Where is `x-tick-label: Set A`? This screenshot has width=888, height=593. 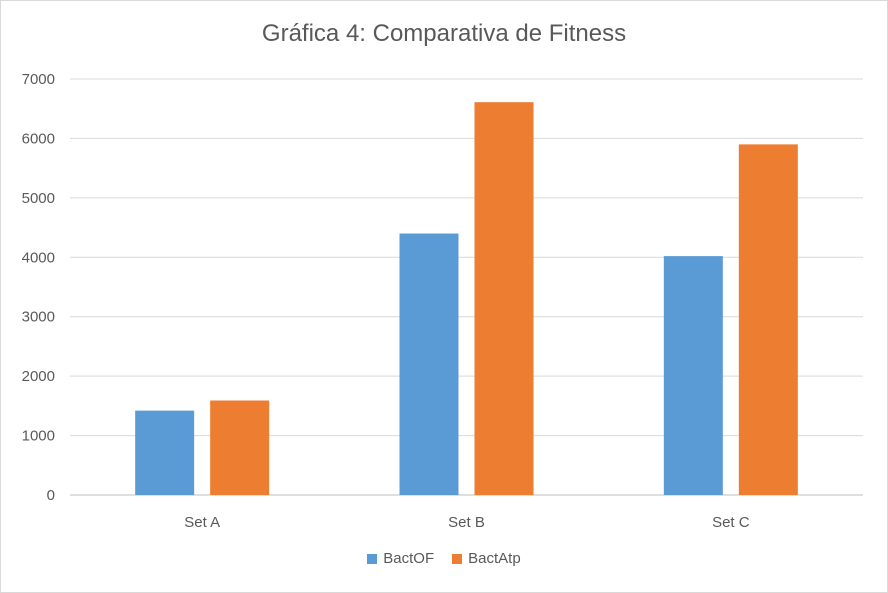 x-tick-label: Set A is located at coordinates (202, 522).